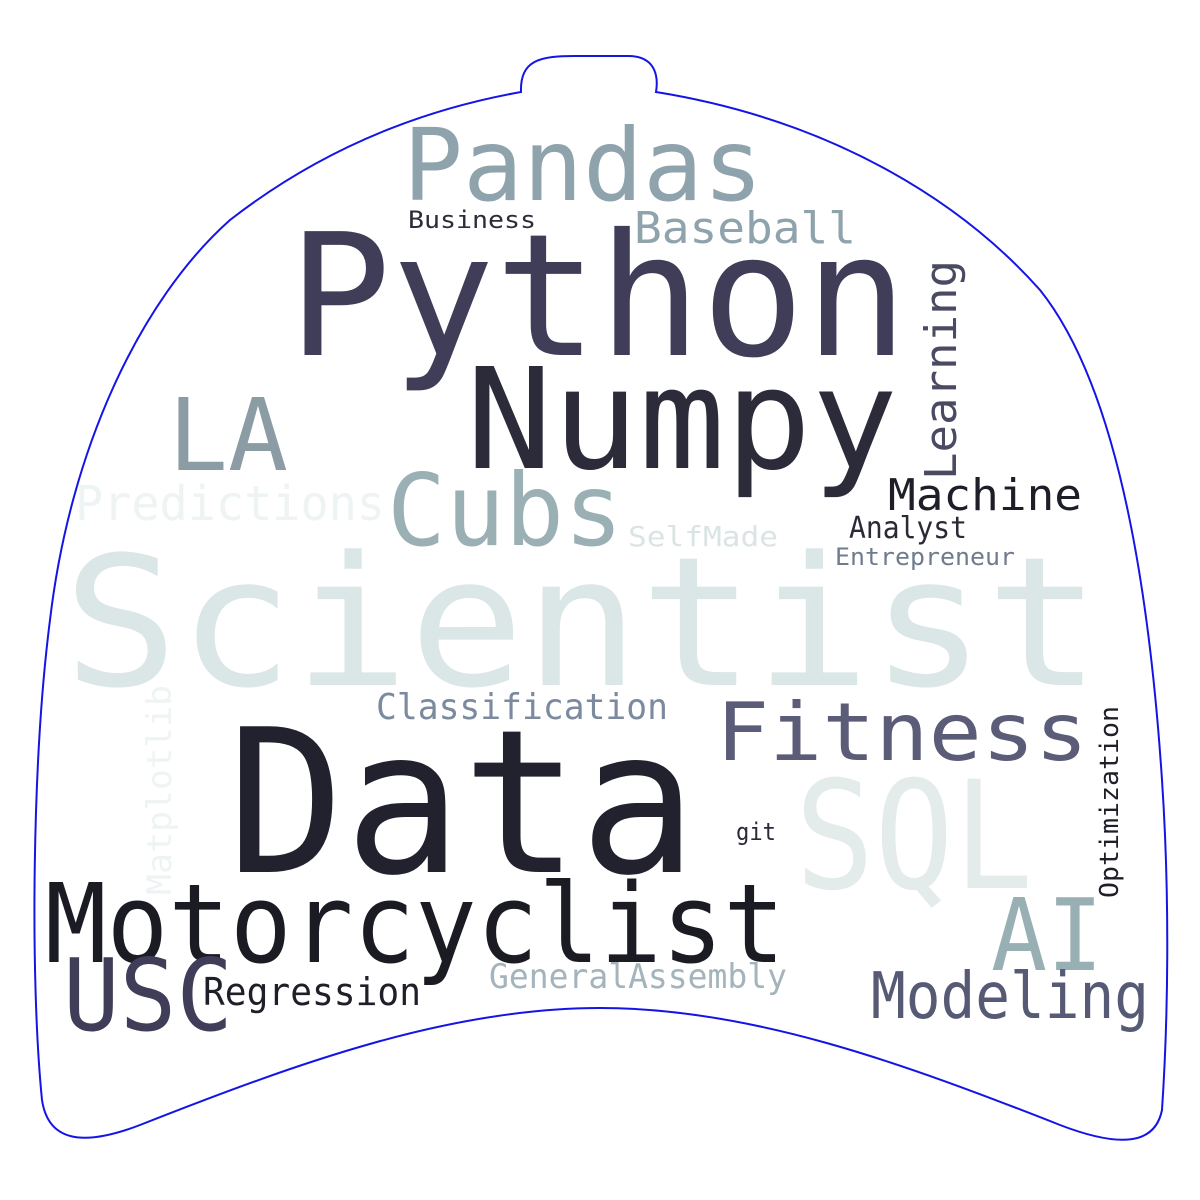 The image size is (1200, 1200). Describe the element at coordinates (312, 992) in the screenshot. I see `word-regression: Regression` at that location.